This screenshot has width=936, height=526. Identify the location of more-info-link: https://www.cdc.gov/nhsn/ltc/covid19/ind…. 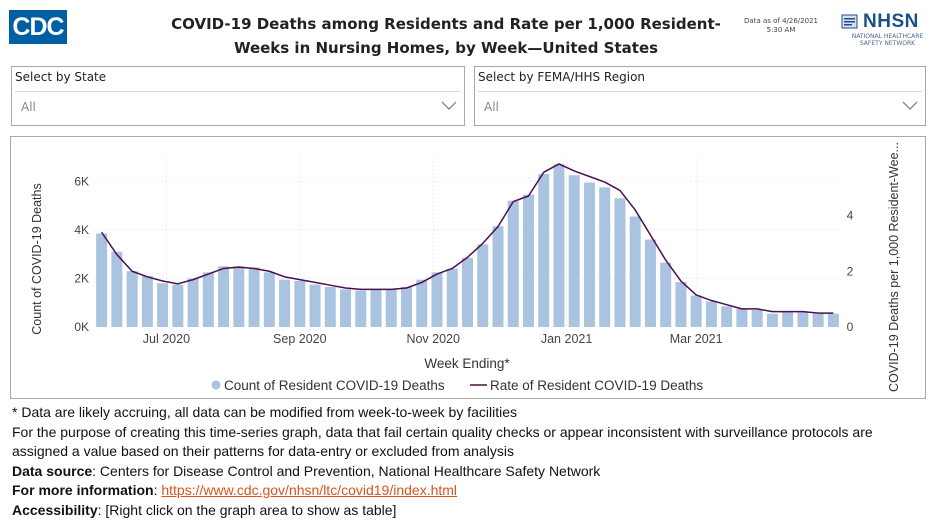
(309, 490).